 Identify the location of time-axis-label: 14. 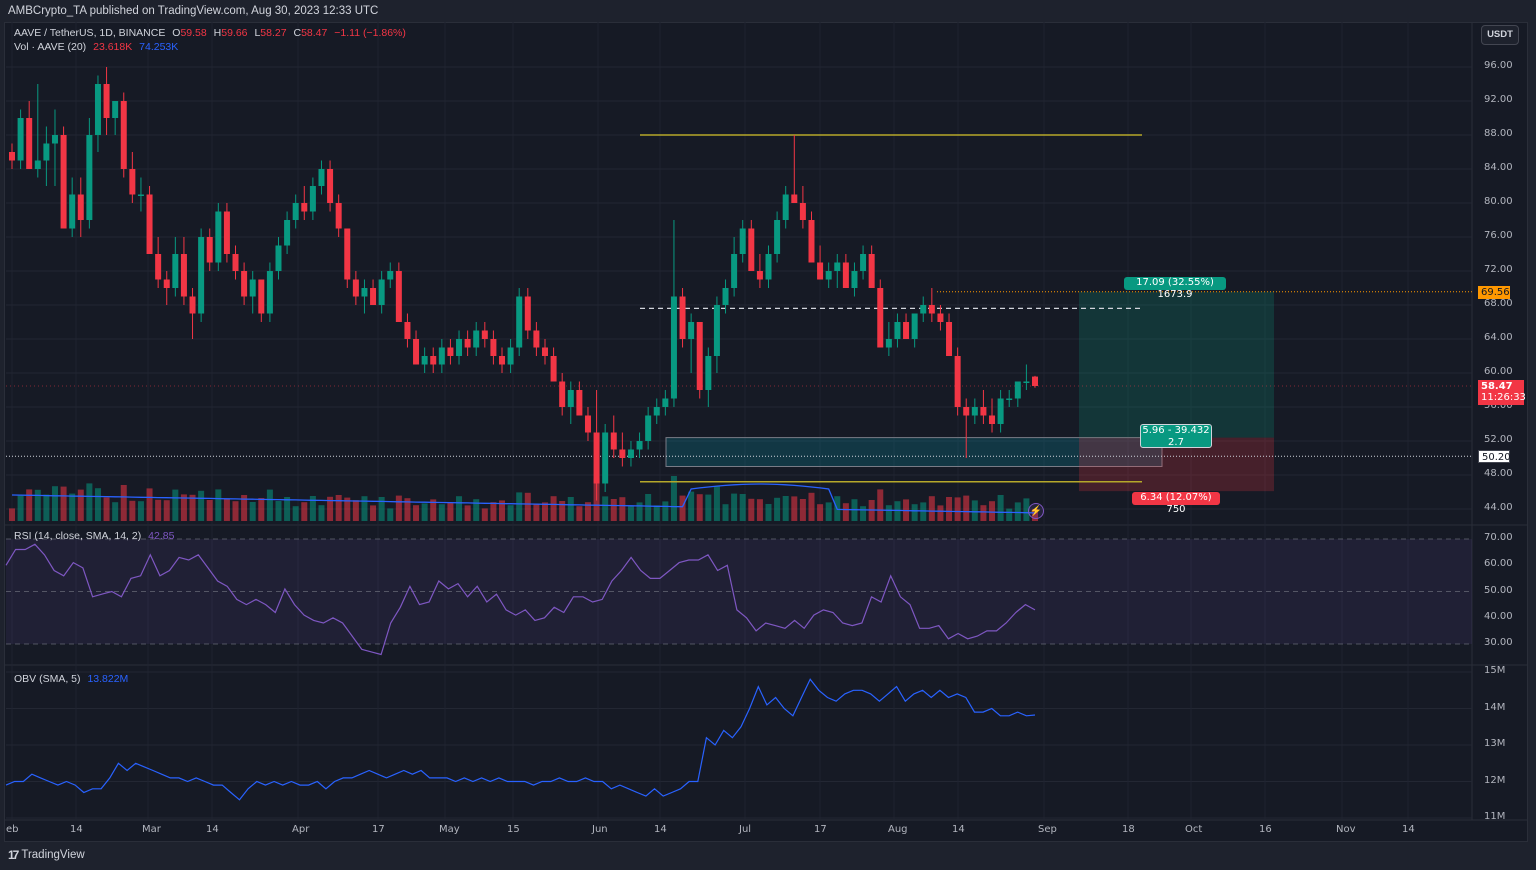
(1408, 829).